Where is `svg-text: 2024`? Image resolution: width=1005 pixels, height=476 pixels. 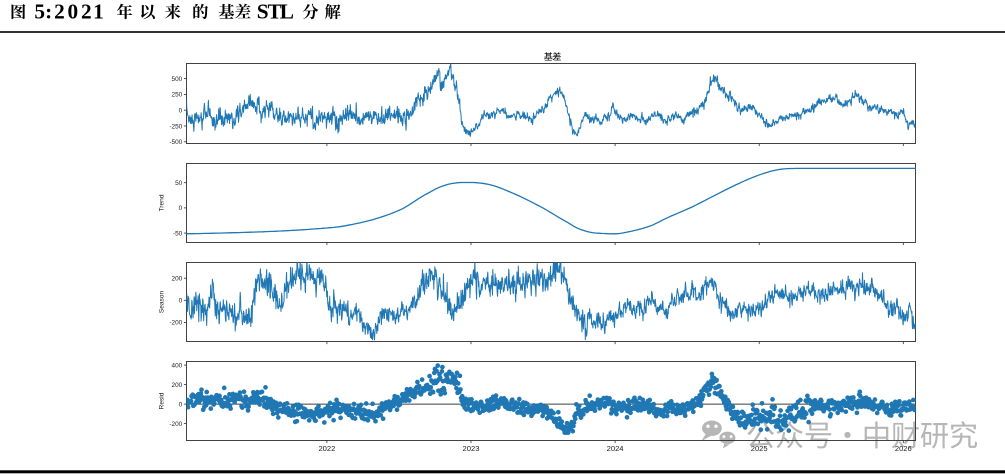
svg-text: 2024 is located at coordinates (615, 448).